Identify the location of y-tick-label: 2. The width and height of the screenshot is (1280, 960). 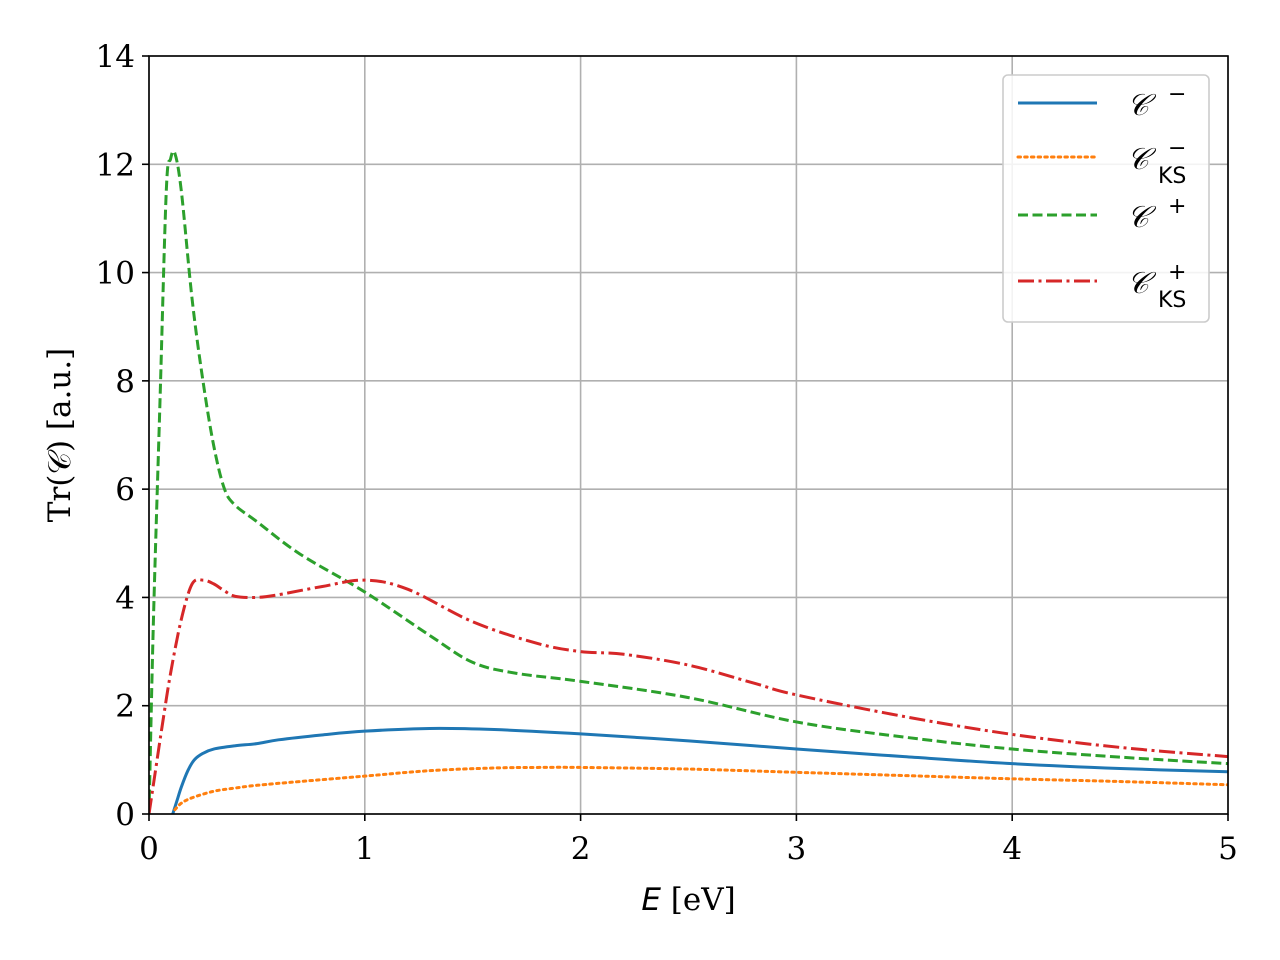
(125, 707).